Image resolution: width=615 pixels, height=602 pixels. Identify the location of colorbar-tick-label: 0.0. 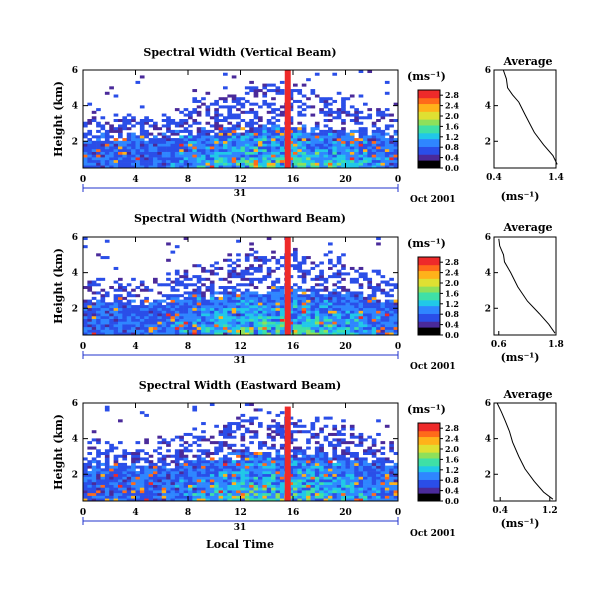
(452, 168).